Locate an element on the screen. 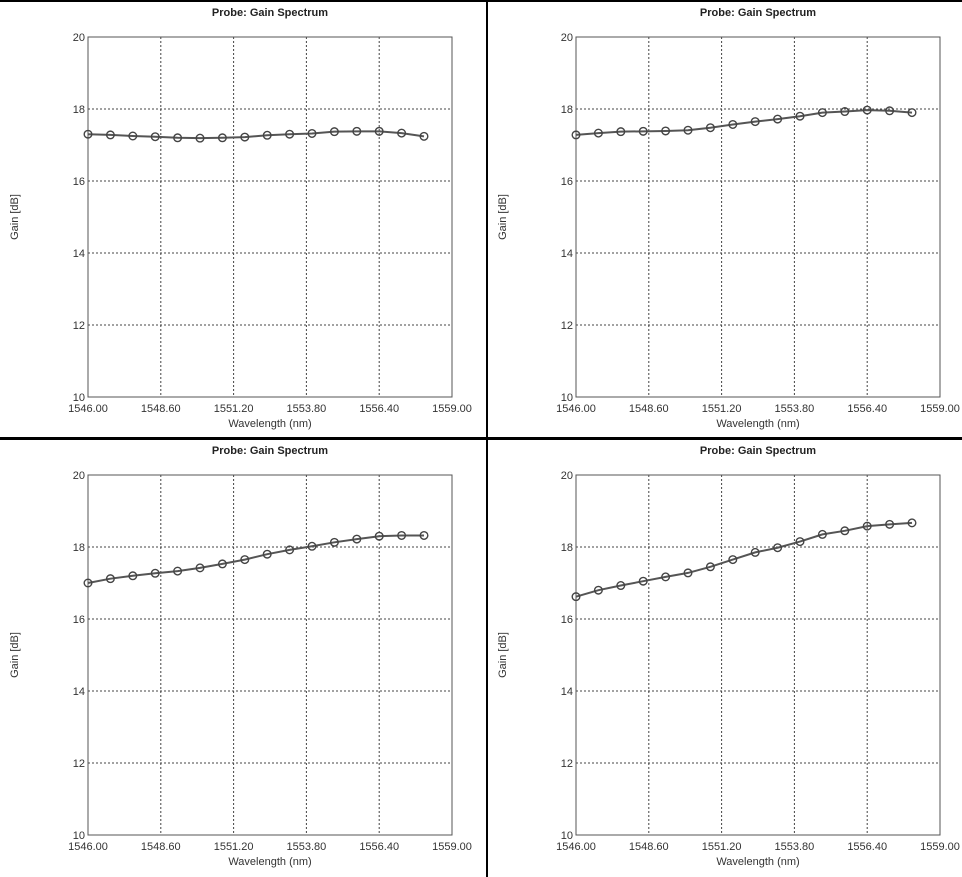 The image size is (962, 877). horizontal-divider is located at coordinates (481, 438).